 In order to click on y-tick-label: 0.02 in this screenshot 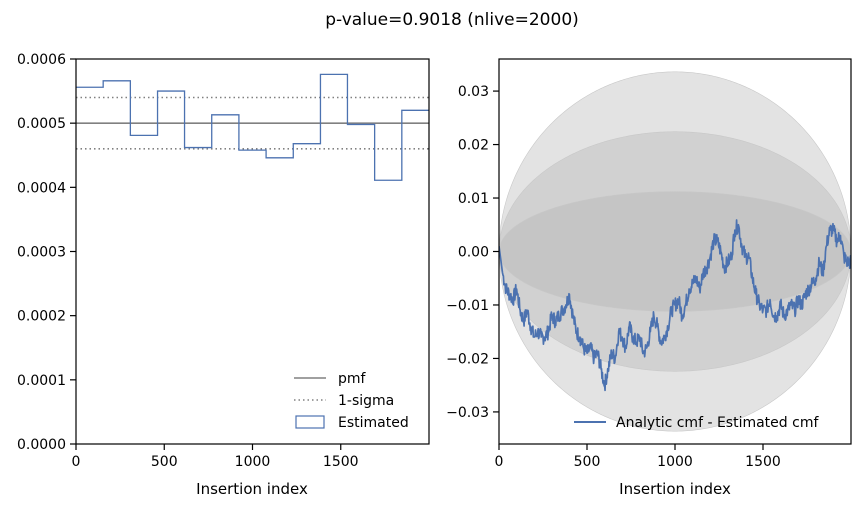, I will do `click(473, 146)`.